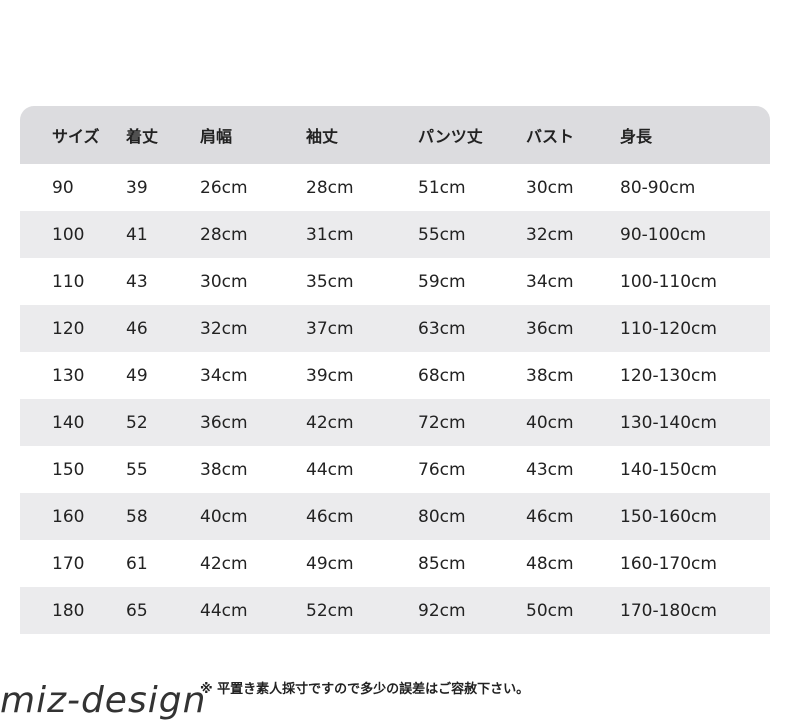  I want to click on cell: 55cm, so click(442, 234).